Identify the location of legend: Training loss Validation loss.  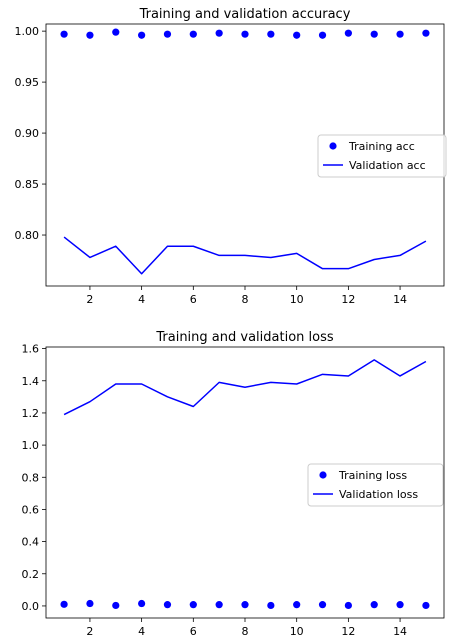
(375, 485).